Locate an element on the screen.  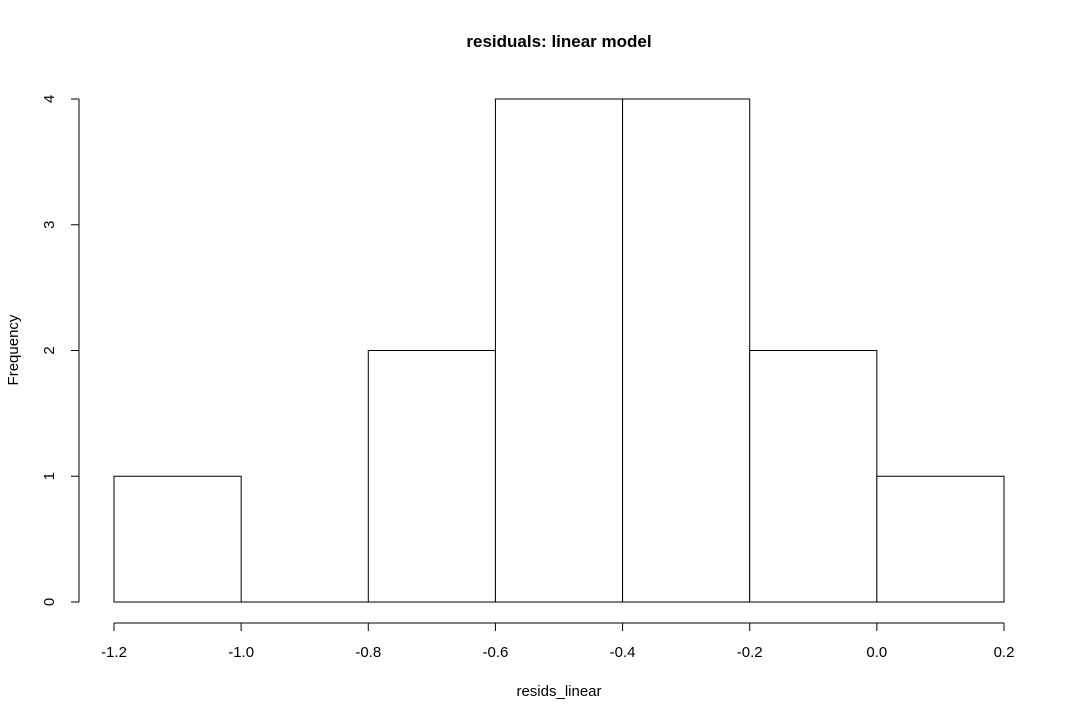
x-tick-label: -0.6 is located at coordinates (495, 652).